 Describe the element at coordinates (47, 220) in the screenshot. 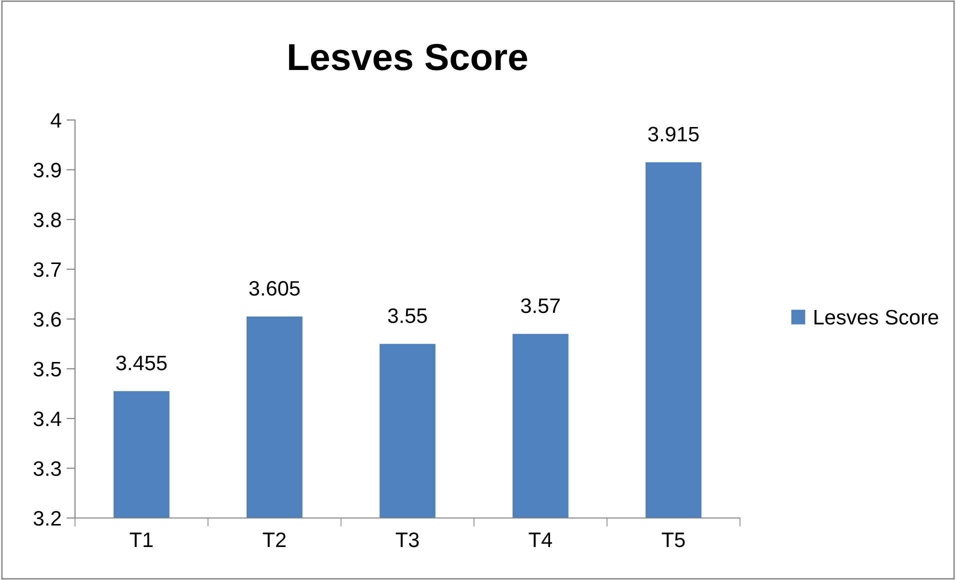

I see `y-tick-label: 3.8` at that location.